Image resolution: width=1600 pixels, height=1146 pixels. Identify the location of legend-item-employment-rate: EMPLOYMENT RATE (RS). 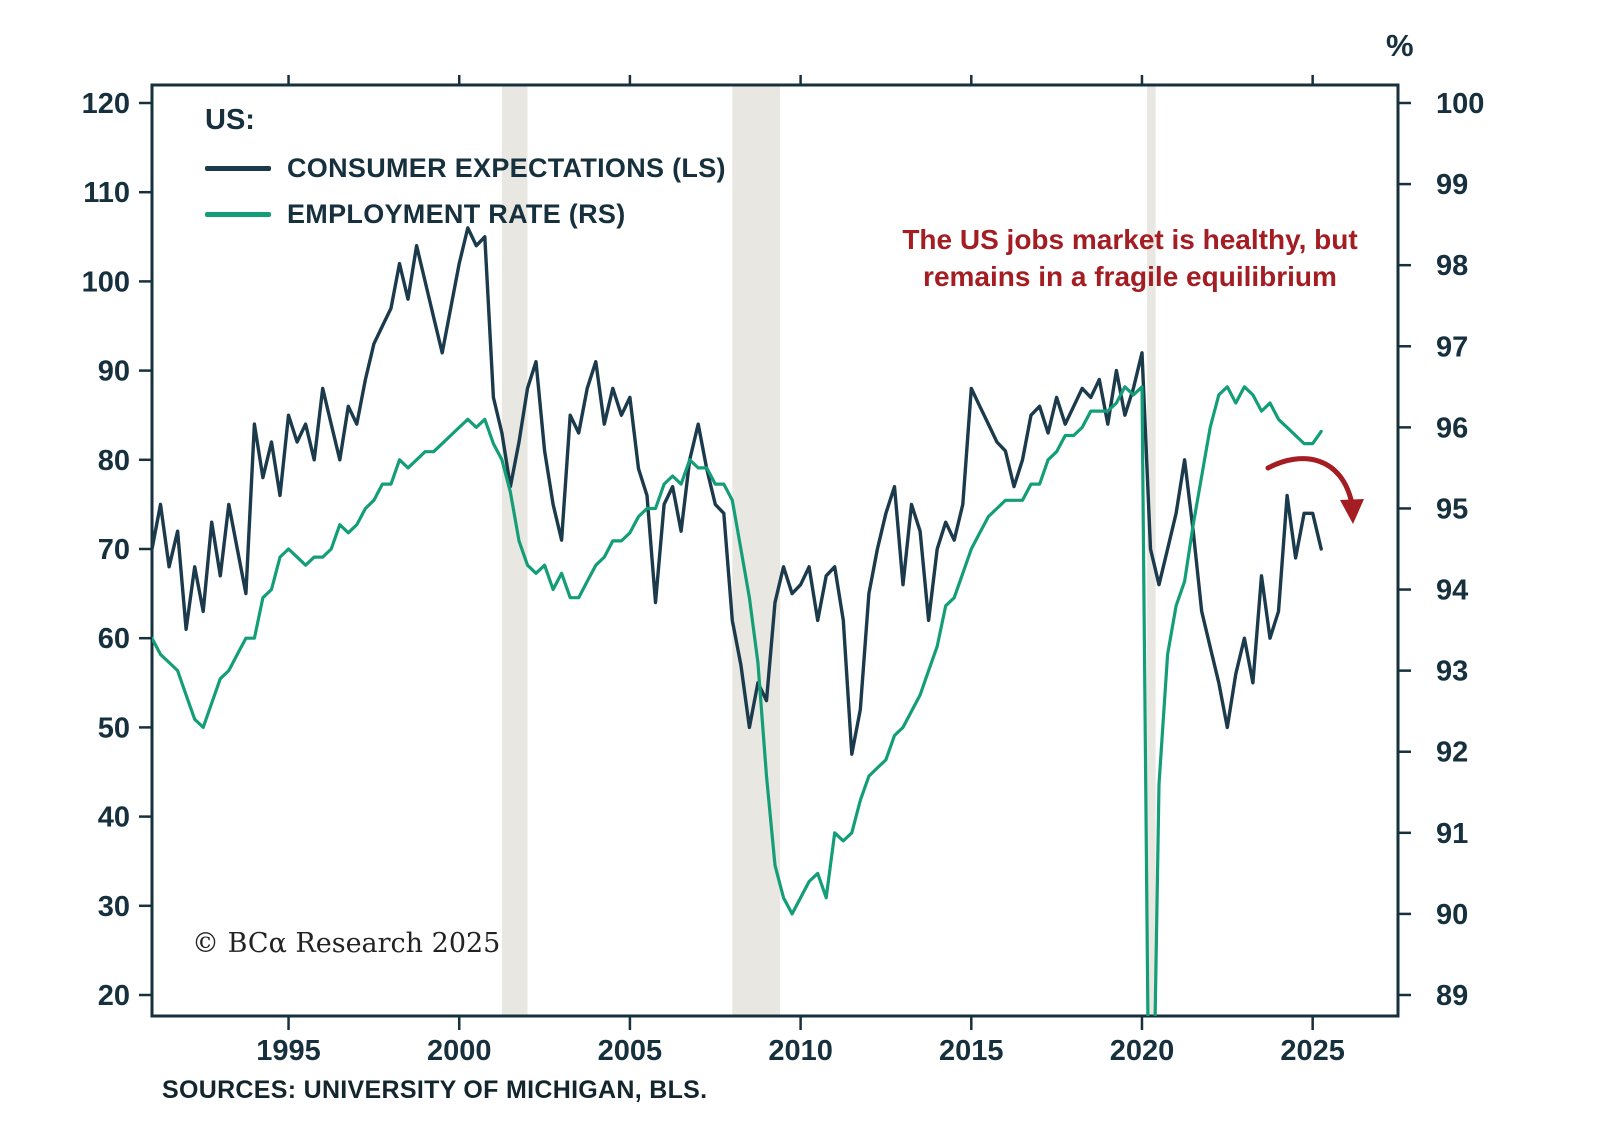
(465, 214).